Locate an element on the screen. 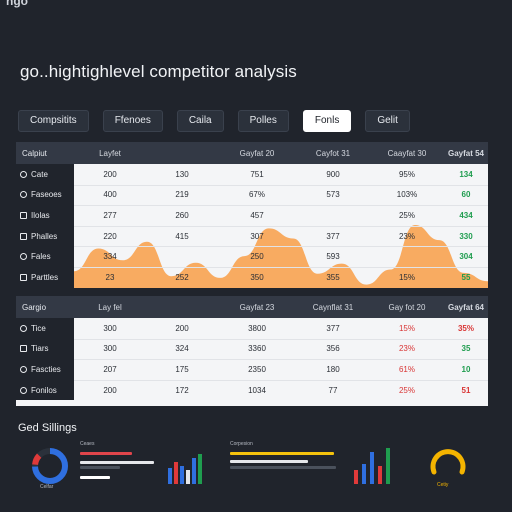  column-header: Caayfat 30 is located at coordinates (407, 153).